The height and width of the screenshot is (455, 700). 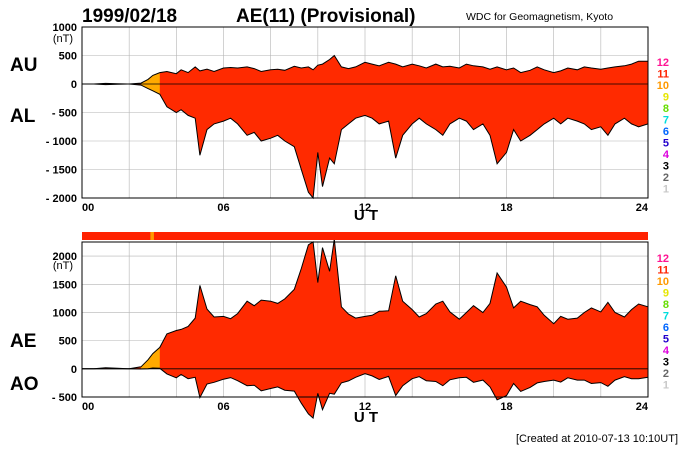 What do you see at coordinates (63, 39) in the screenshot?
I see `top-unit-label: (nT)` at bounding box center [63, 39].